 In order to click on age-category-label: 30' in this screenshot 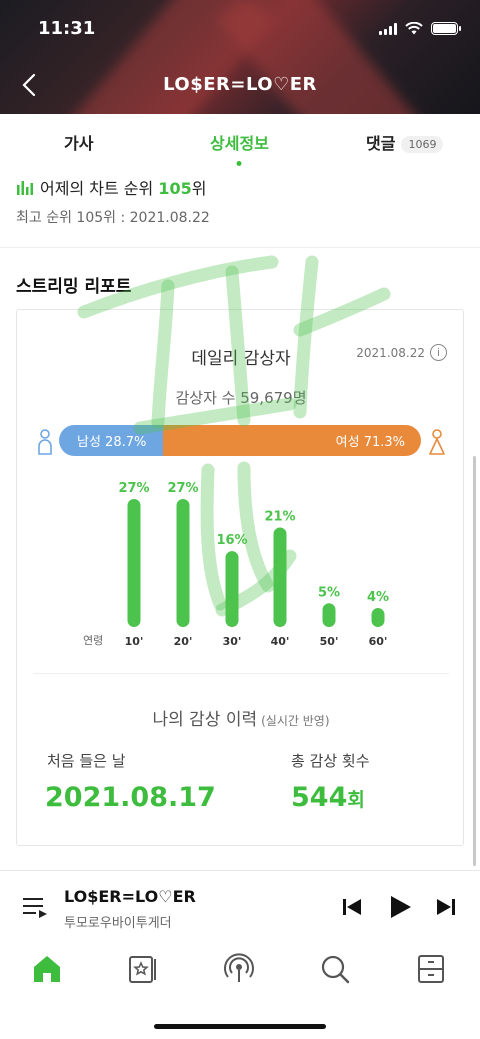, I will do `click(232, 641)`.